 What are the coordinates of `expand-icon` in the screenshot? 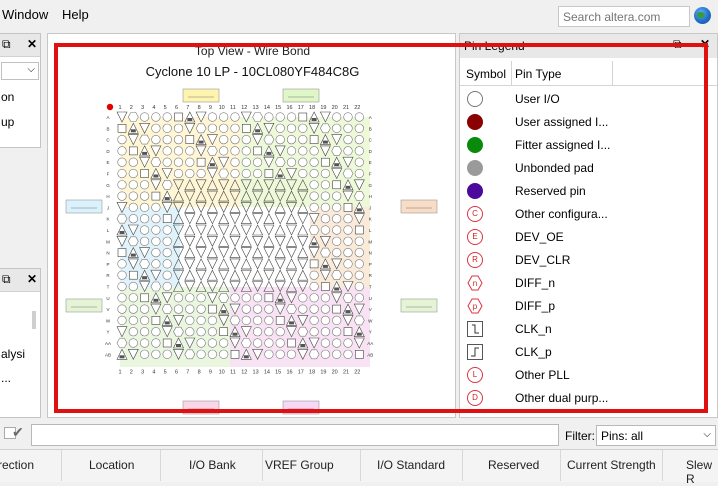 It's located at (10, 433).